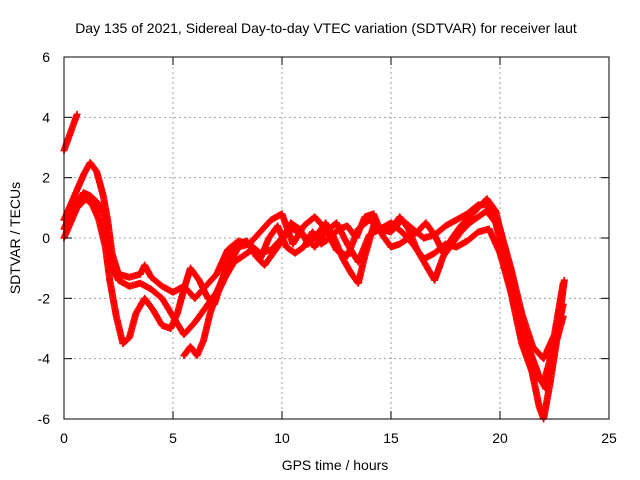  I want to click on x-tick-label: 15, so click(391, 438).